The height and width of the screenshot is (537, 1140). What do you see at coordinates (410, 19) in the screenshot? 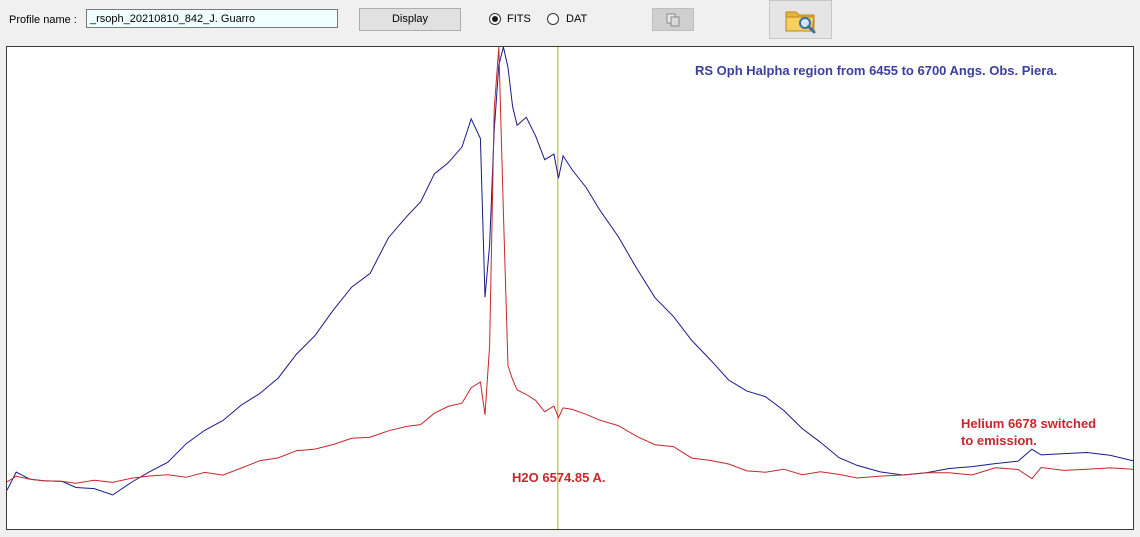
I see `display-button: Display` at bounding box center [410, 19].